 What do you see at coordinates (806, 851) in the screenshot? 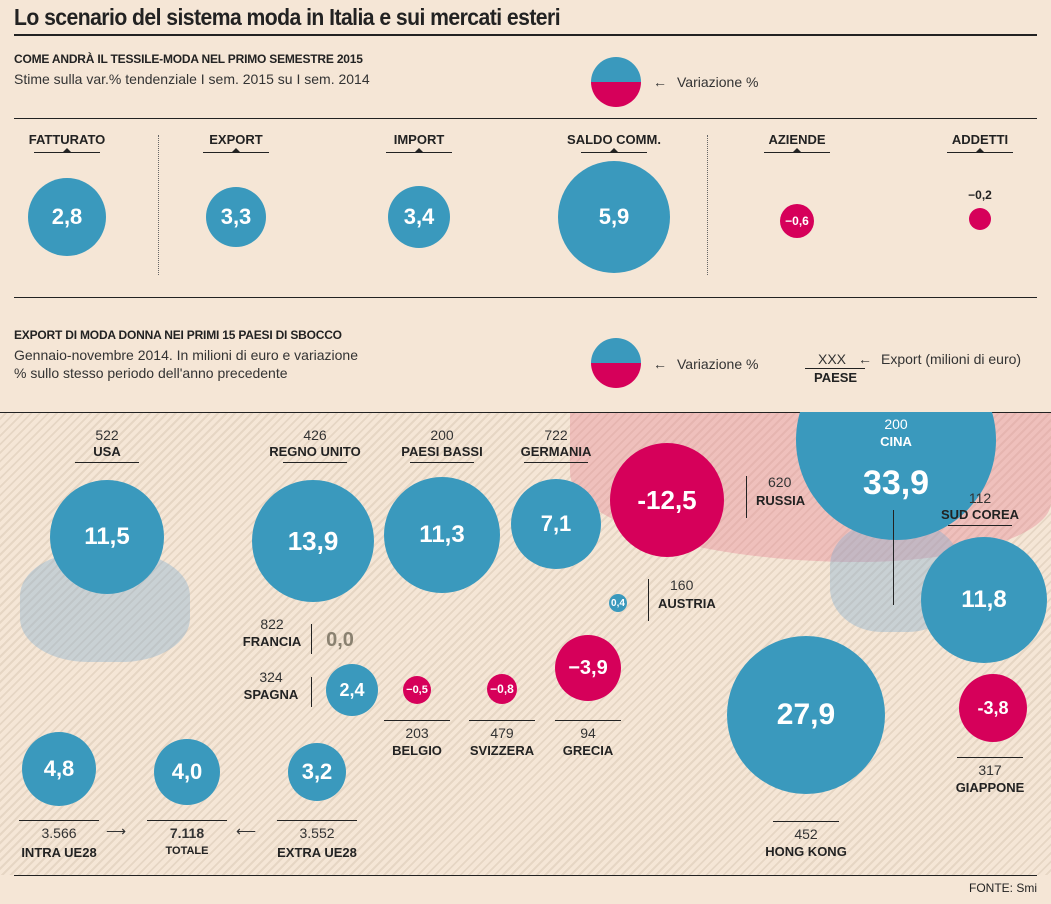
I see `country-name: HONG KONG` at bounding box center [806, 851].